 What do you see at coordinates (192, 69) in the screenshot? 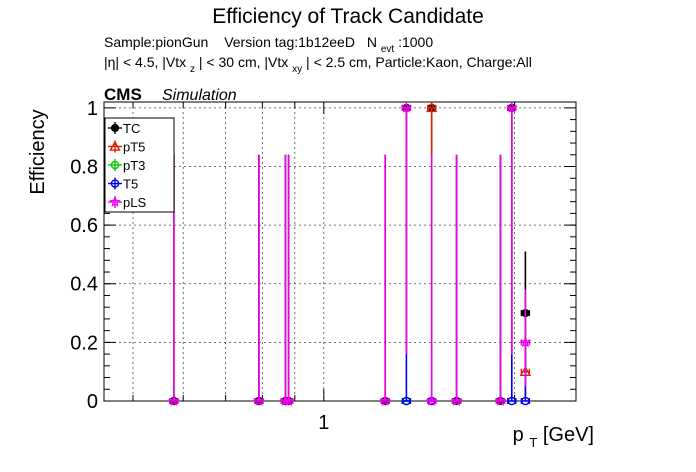
I see `vtx-z-subscript: z` at bounding box center [192, 69].